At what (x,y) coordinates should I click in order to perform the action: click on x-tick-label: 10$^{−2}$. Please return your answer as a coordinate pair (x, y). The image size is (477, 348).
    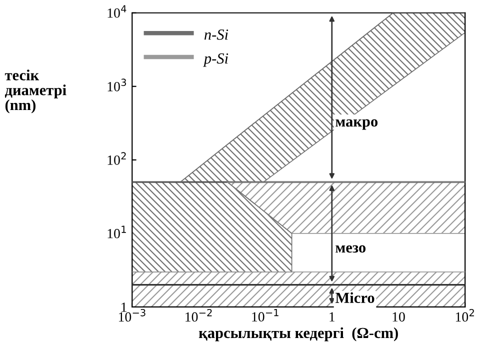
    Looking at the image, I should click on (199, 315).